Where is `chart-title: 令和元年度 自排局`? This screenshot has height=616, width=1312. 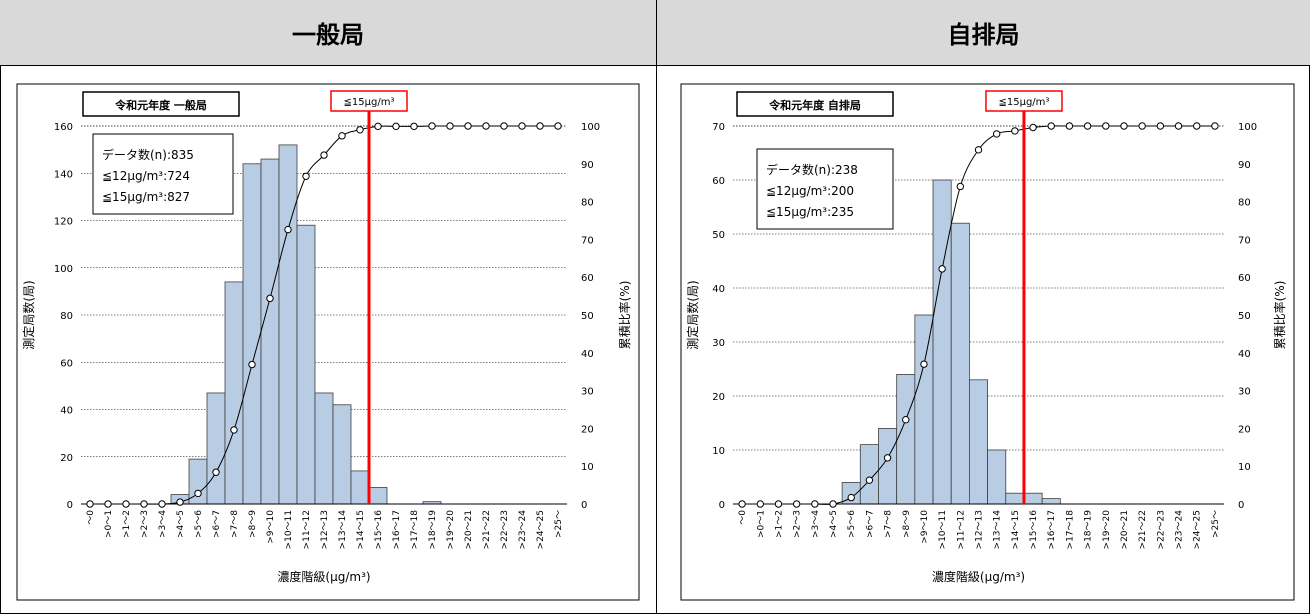
chart-title: 令和元年度 自排局 is located at coordinates (814, 105).